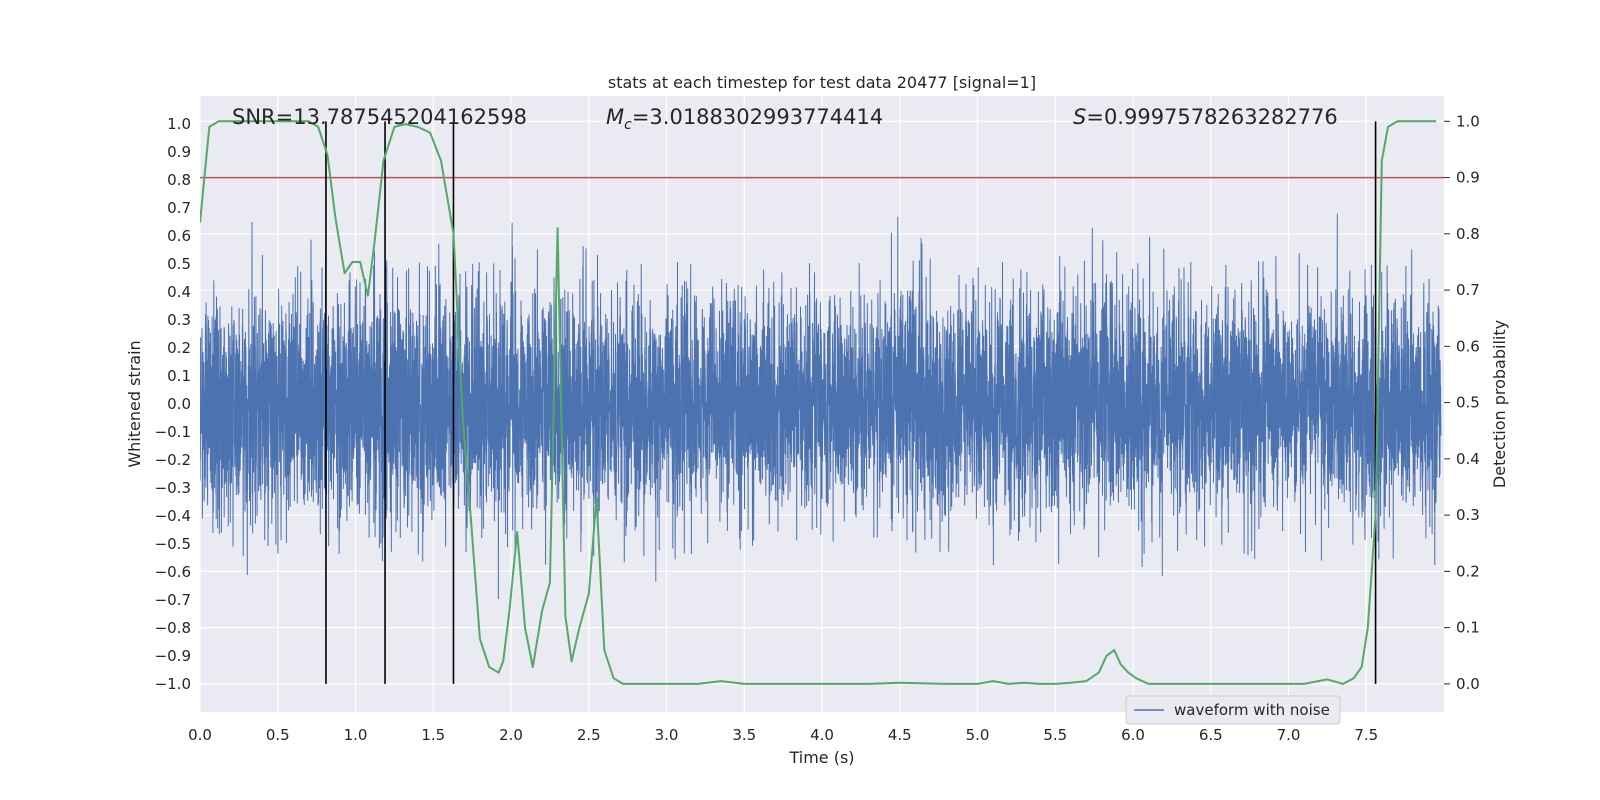  What do you see at coordinates (179, 236) in the screenshot?
I see `y-tick-label: 0.6` at bounding box center [179, 236].